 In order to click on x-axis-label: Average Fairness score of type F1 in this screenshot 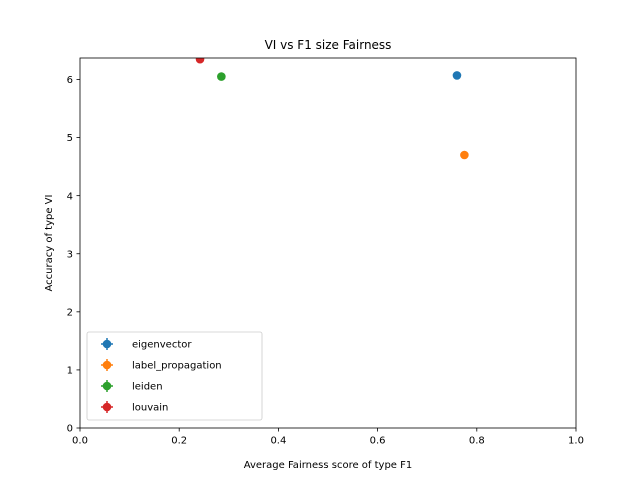, I will do `click(328, 465)`.